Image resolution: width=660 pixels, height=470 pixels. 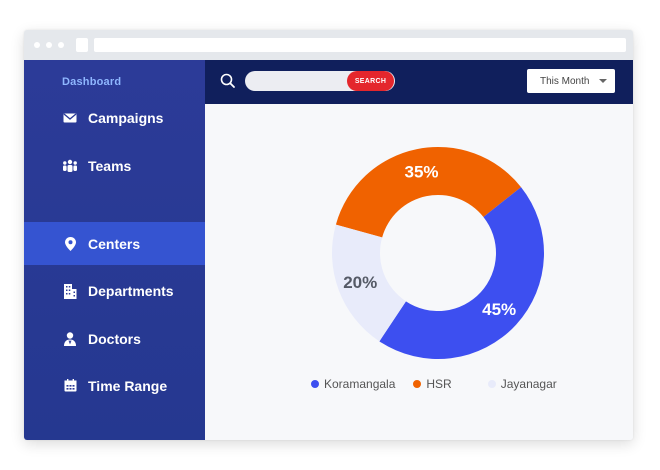 I want to click on period-select: This Month, so click(x=571, y=81).